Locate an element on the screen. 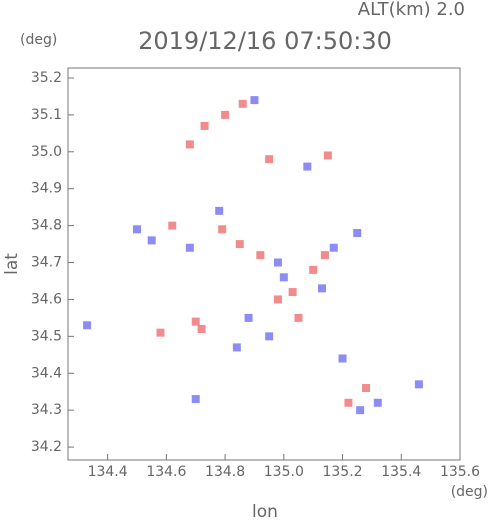  y-tick-label: 35.0 is located at coordinates (46, 152).